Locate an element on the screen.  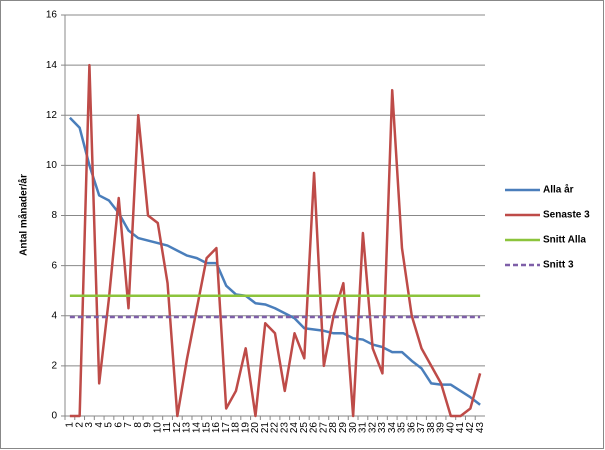
y-tick-label: 0 is located at coordinates (54, 416).